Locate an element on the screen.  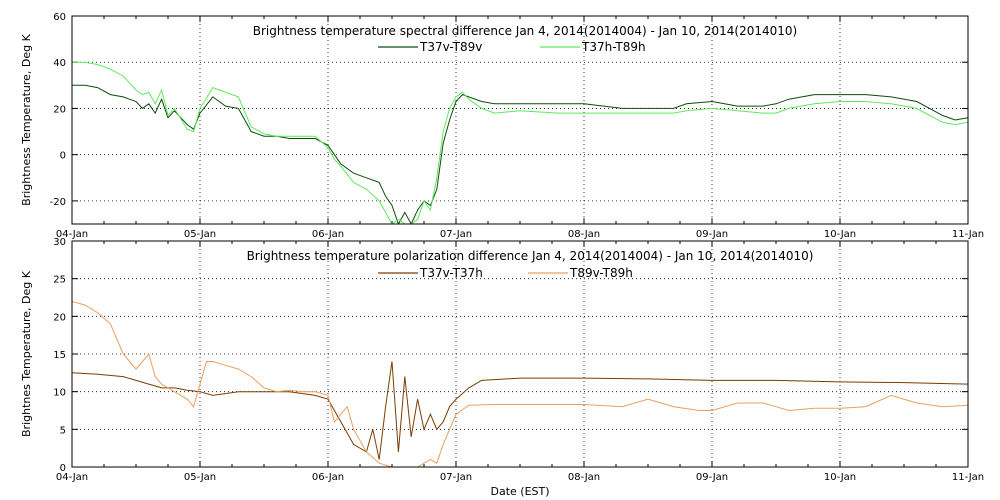
legend-label: T37v-T37h is located at coordinates (451, 273).